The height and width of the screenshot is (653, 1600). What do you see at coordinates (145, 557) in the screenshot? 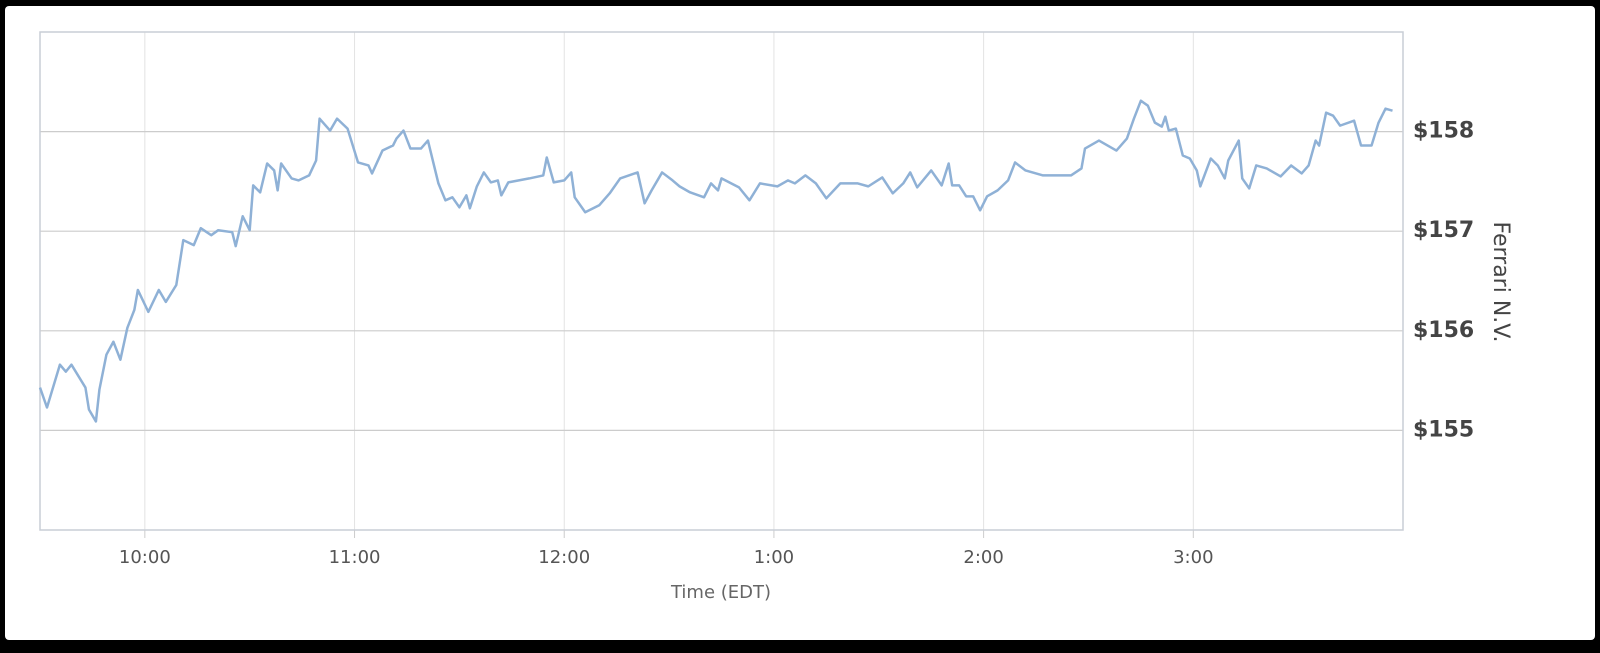
I see `x-tick-label: 10:00` at bounding box center [145, 557].